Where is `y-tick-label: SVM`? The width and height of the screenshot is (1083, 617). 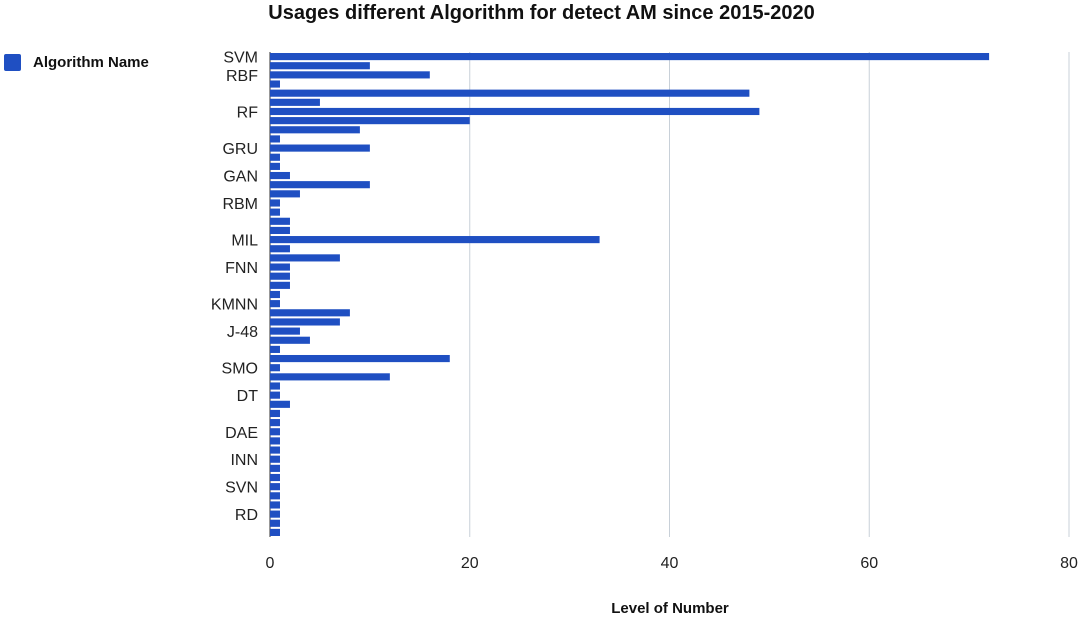
y-tick-label: SVM is located at coordinates (240, 58).